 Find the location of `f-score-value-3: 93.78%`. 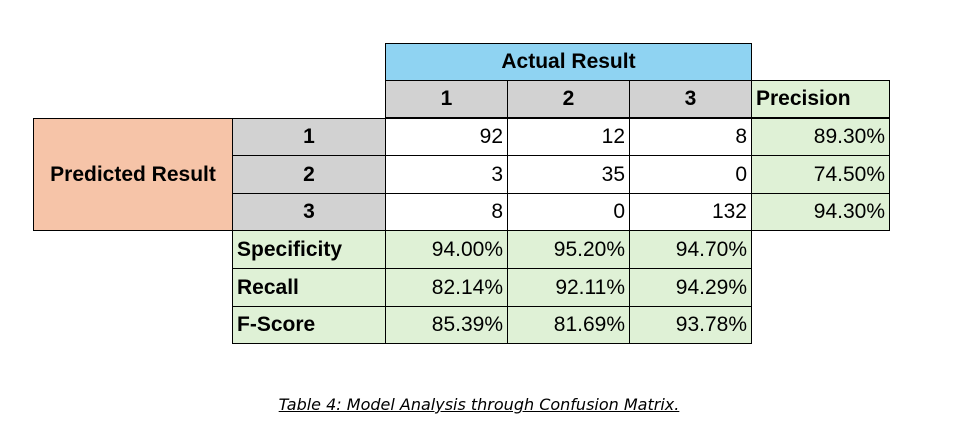

f-score-value-3: 93.78% is located at coordinates (690, 325).